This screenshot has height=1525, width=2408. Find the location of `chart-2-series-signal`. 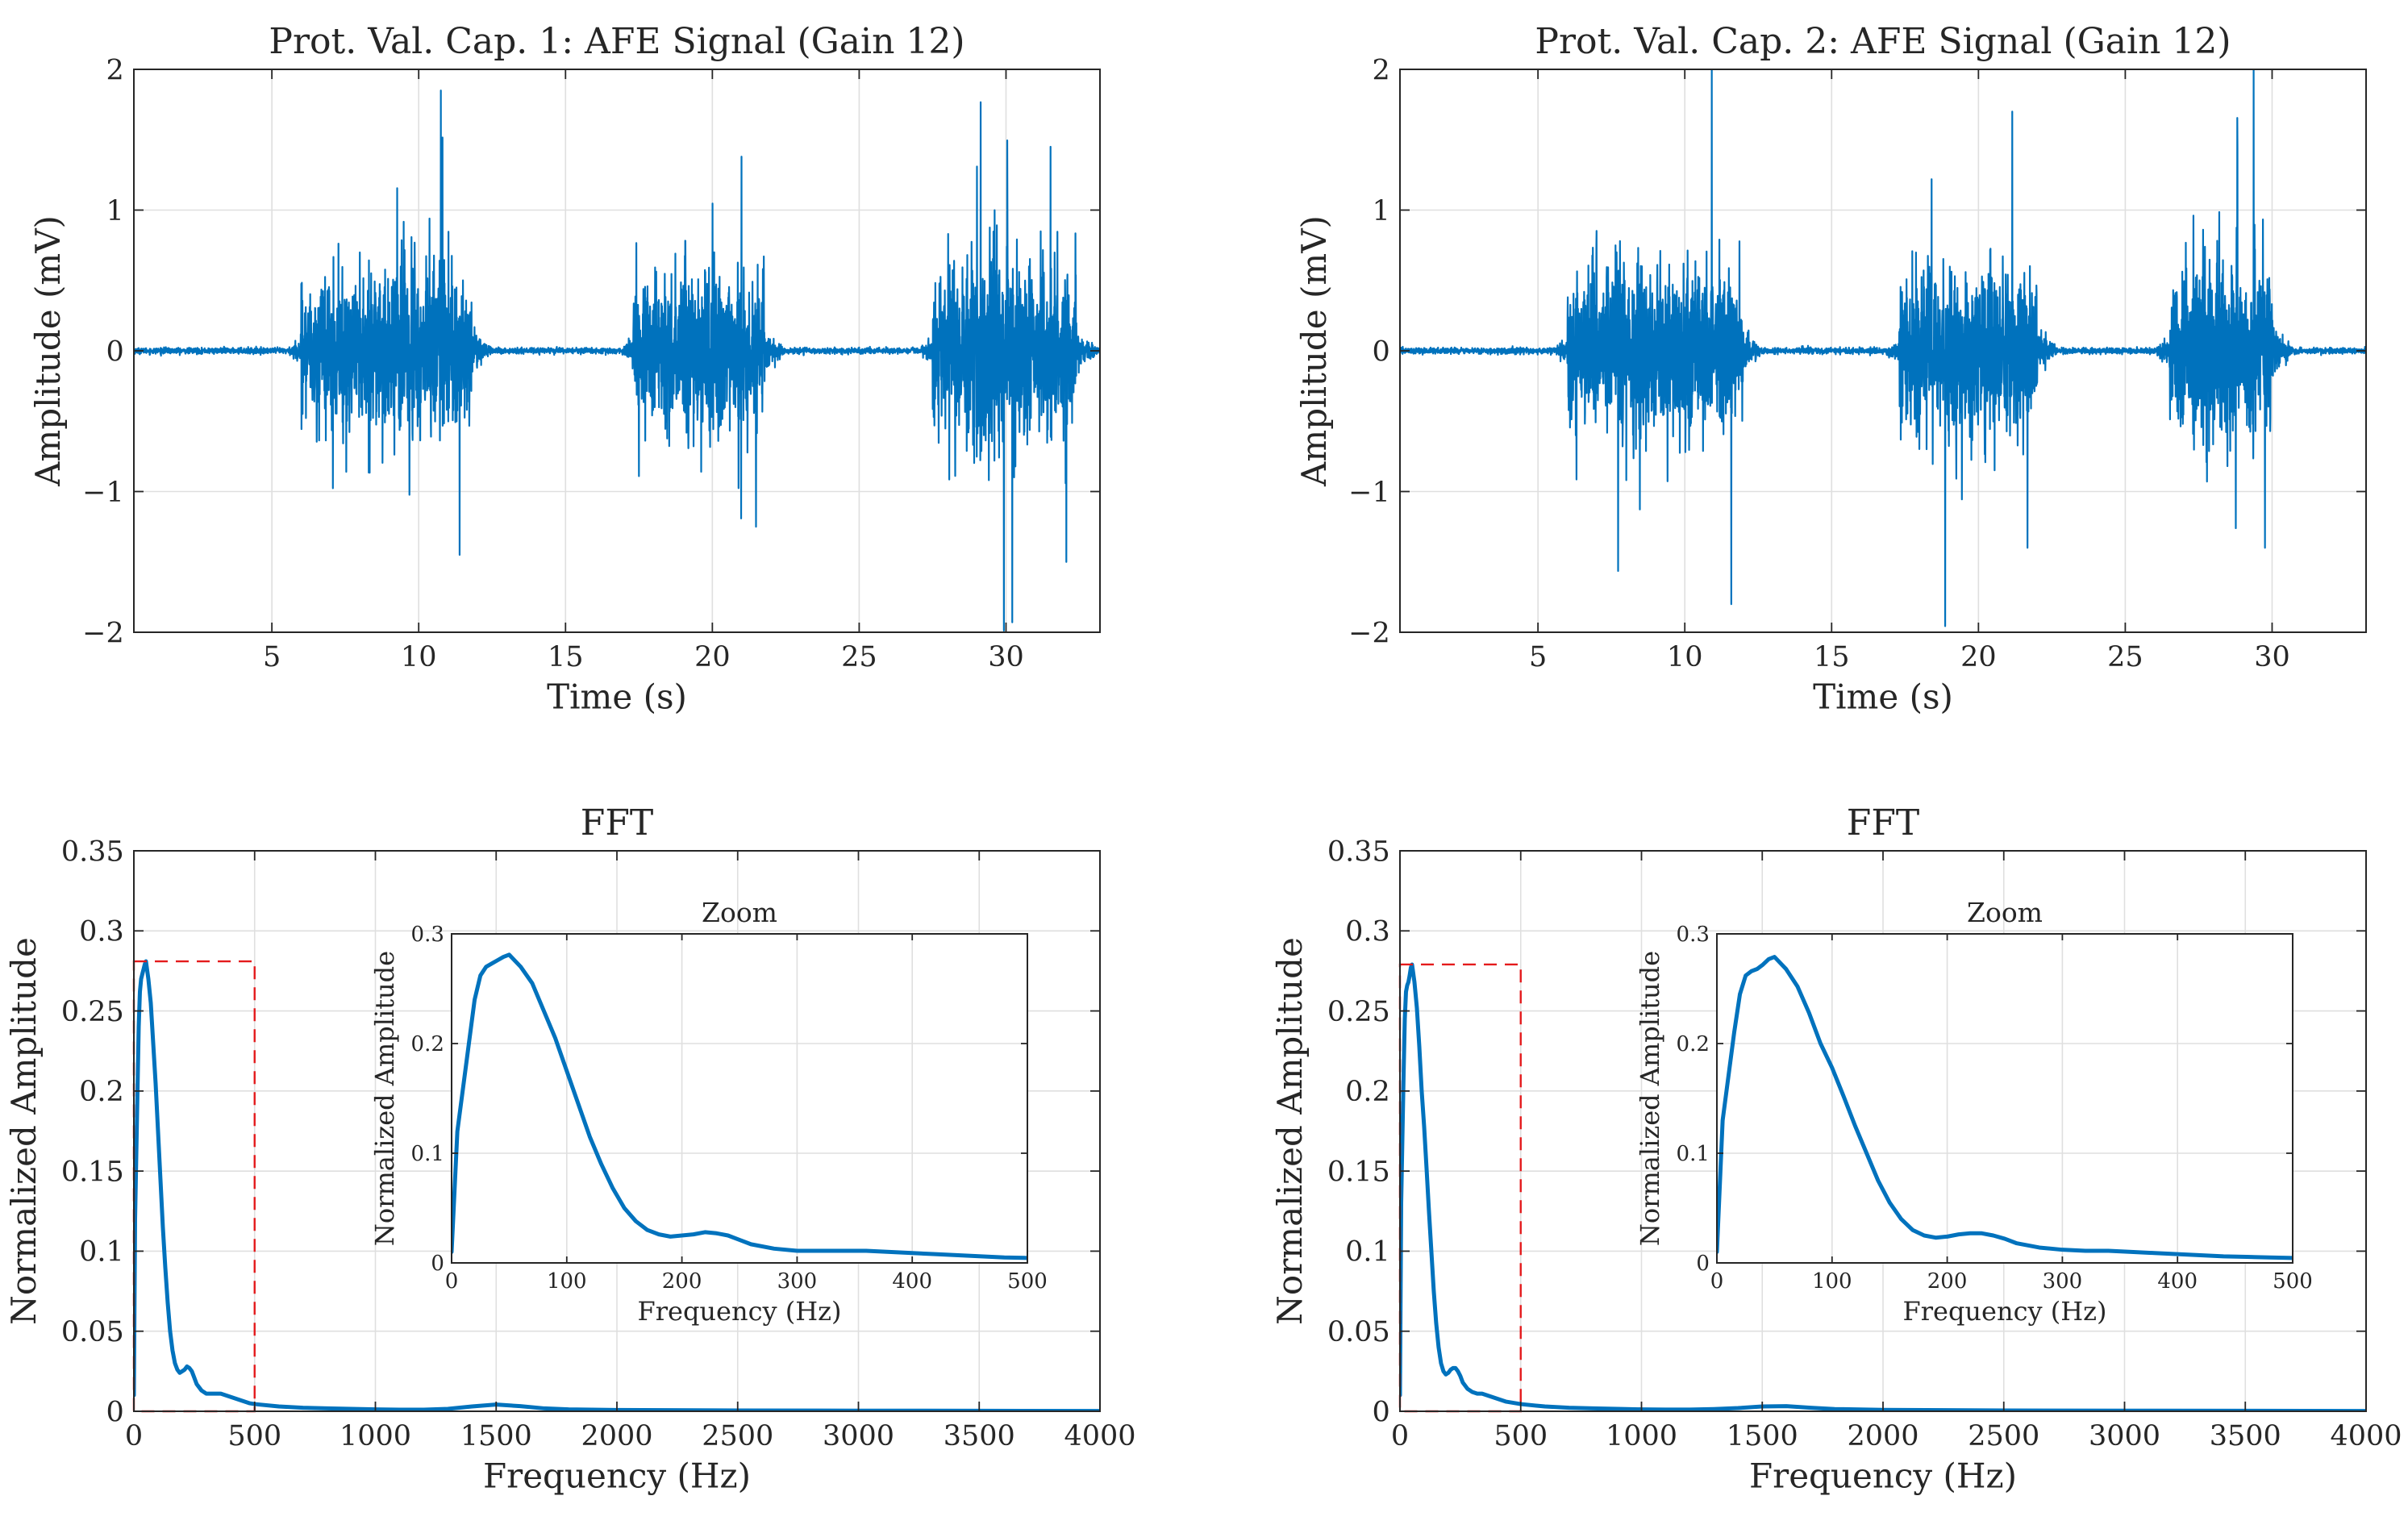

chart-2-series-signal is located at coordinates (1883, 348).